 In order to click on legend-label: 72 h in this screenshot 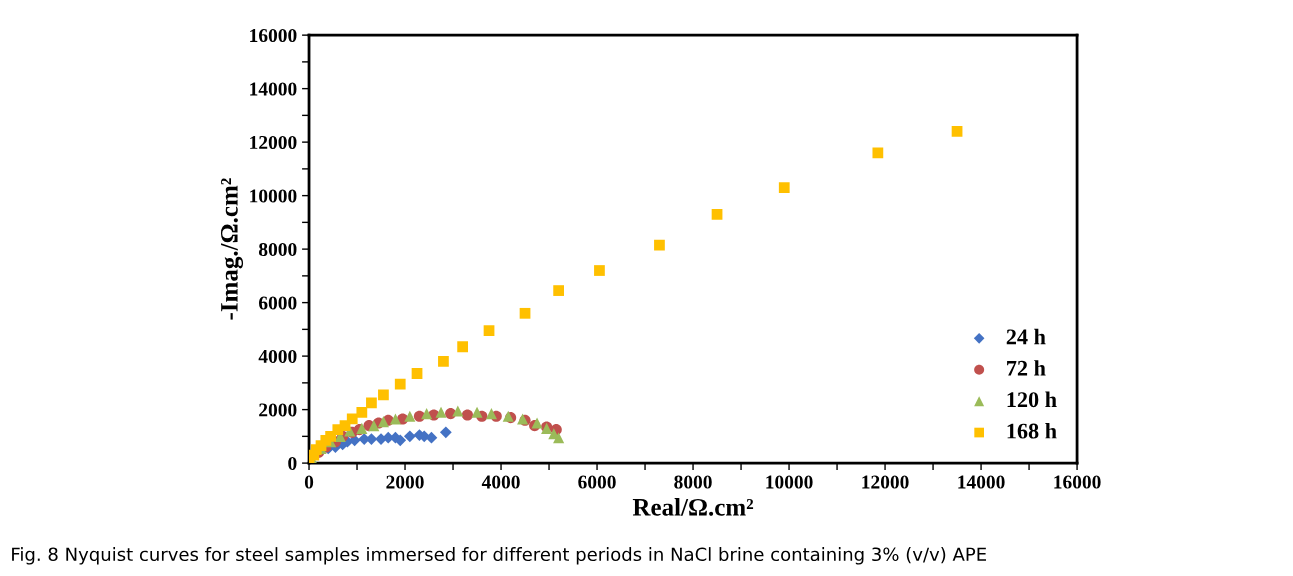, I will do `click(1026, 368)`.